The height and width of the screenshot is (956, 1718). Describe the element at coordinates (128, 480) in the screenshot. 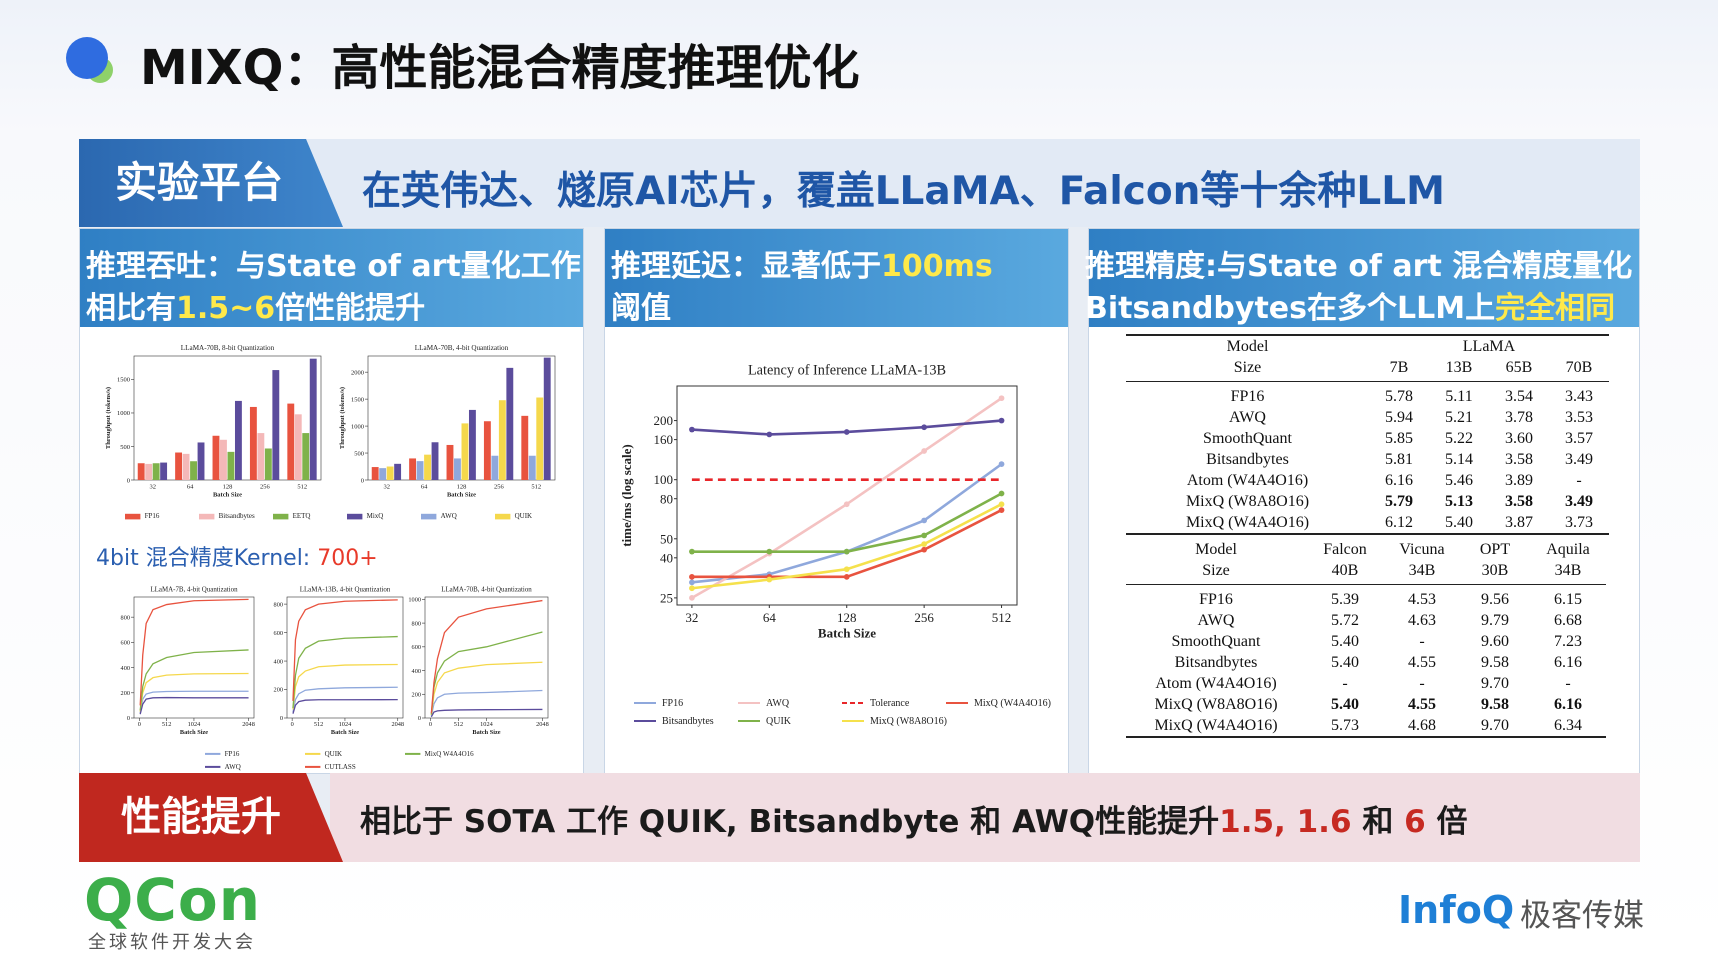

I see `y-tick-label: 0` at that location.